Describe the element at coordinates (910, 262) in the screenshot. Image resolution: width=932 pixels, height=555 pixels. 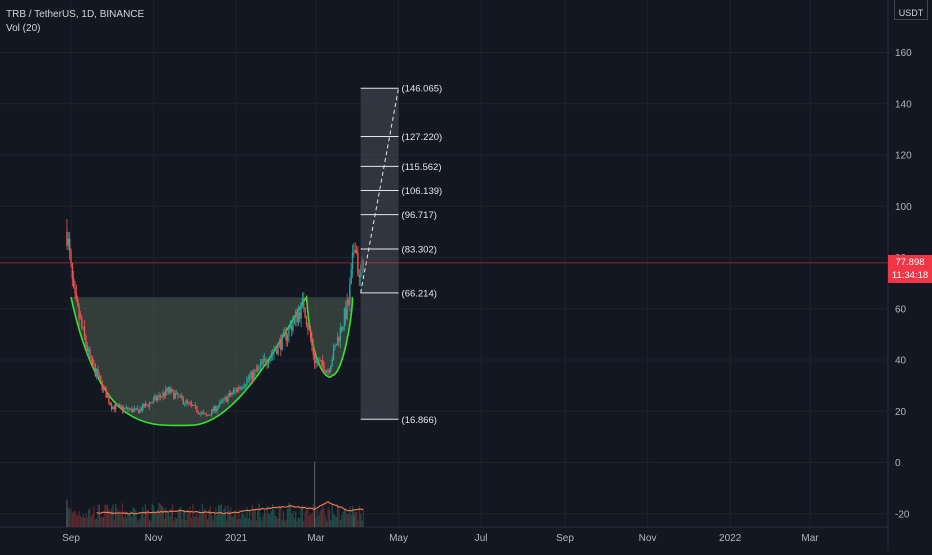
I see `last-price-value: 77.898` at that location.